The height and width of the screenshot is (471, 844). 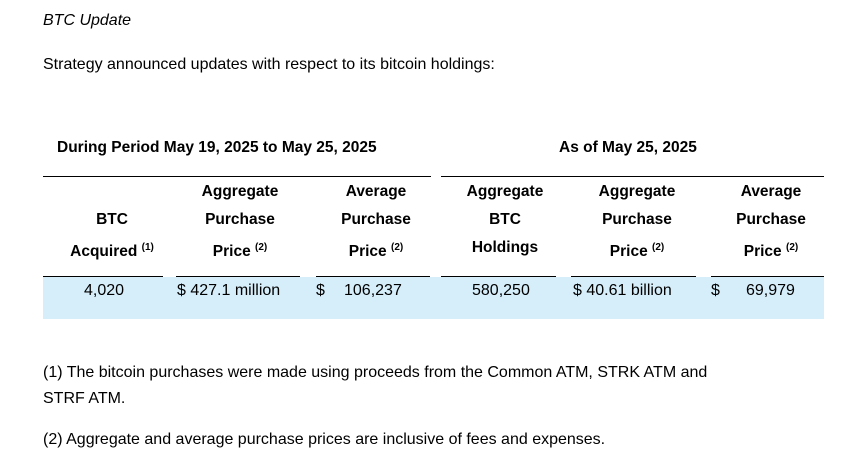 What do you see at coordinates (104, 290) in the screenshot?
I see `btc-acquired-value: 4,020` at bounding box center [104, 290].